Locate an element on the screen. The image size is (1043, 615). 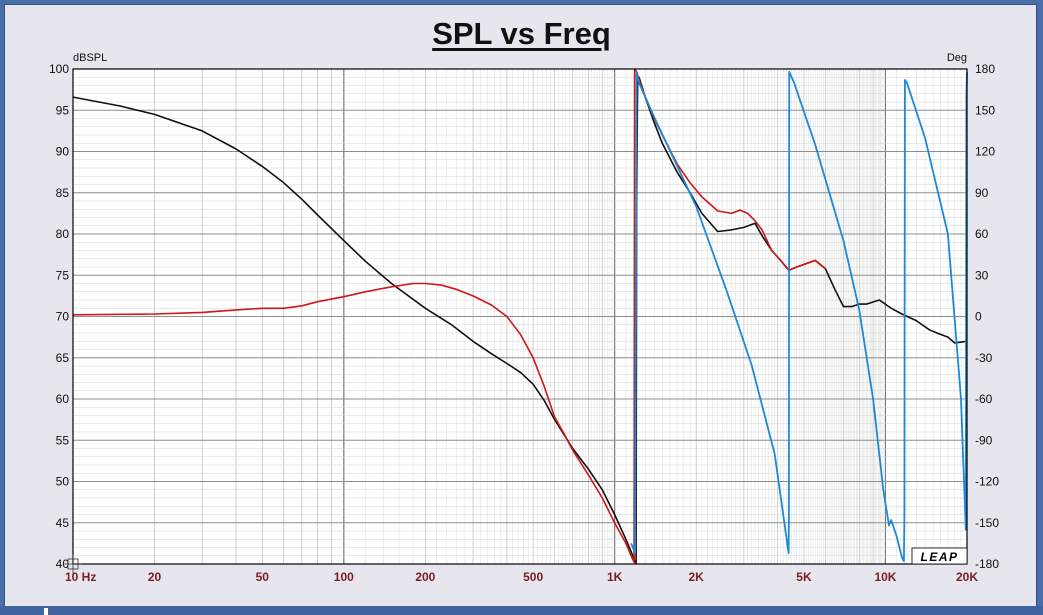
y-right-tick-label: 30 is located at coordinates (982, 275).